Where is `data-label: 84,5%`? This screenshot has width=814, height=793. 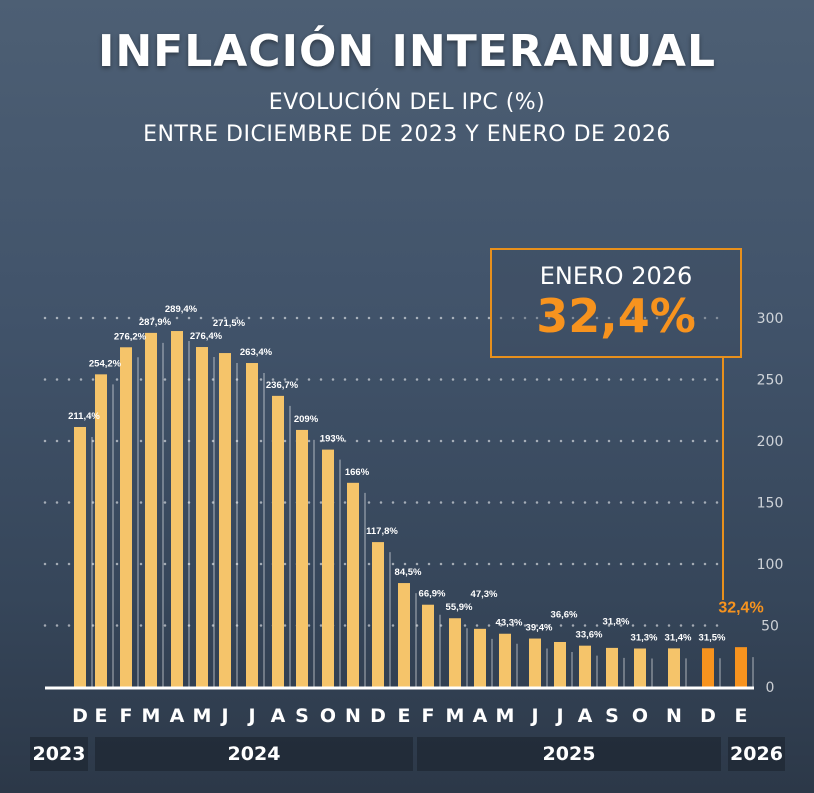
data-label: 84,5% is located at coordinates (408, 572).